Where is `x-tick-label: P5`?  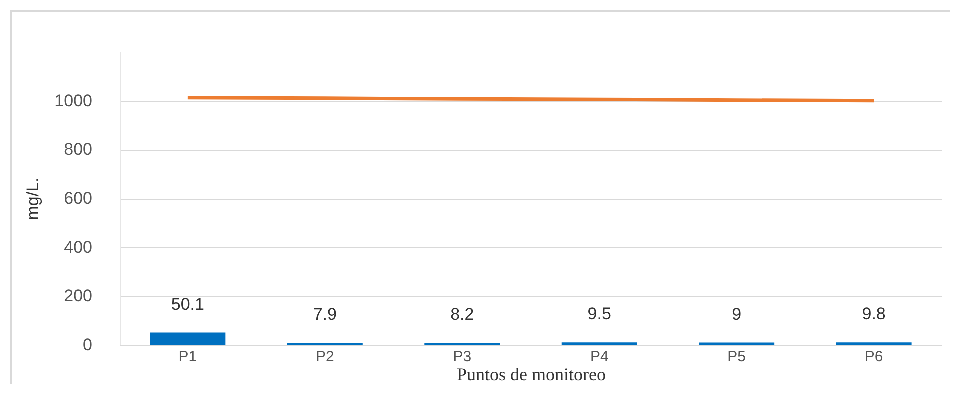 x-tick-label: P5 is located at coordinates (737, 357).